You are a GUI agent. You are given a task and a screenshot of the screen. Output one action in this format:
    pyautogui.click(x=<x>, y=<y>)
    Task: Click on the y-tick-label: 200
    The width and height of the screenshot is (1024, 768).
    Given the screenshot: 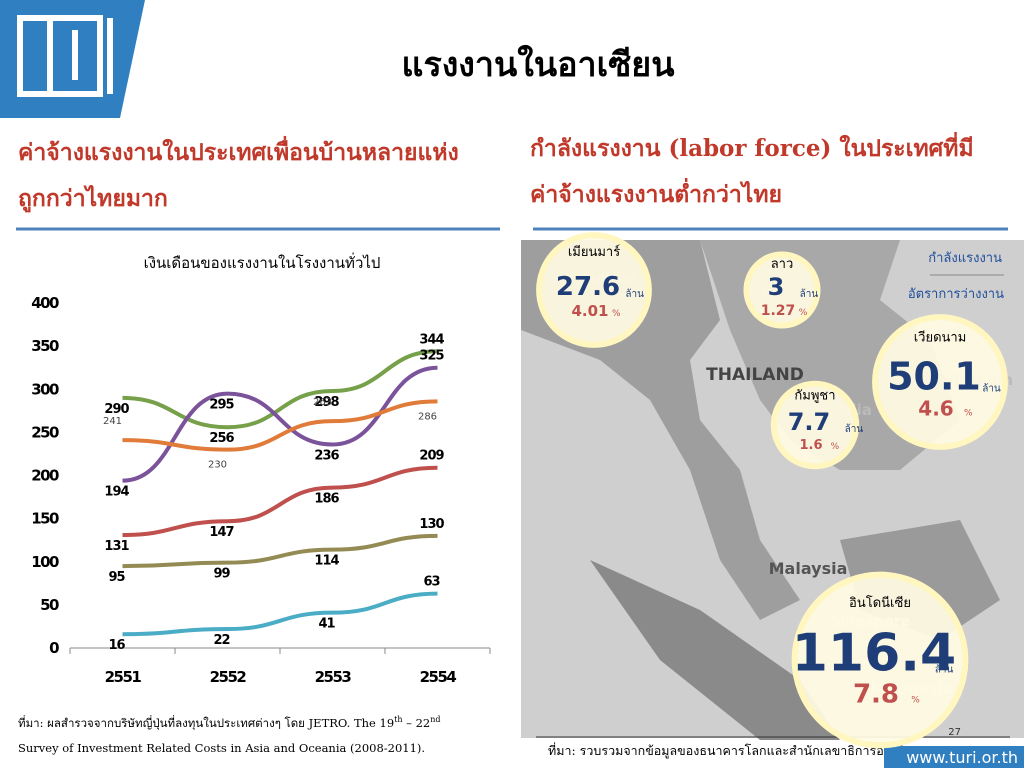 What is the action you would take?
    pyautogui.click(x=45, y=476)
    